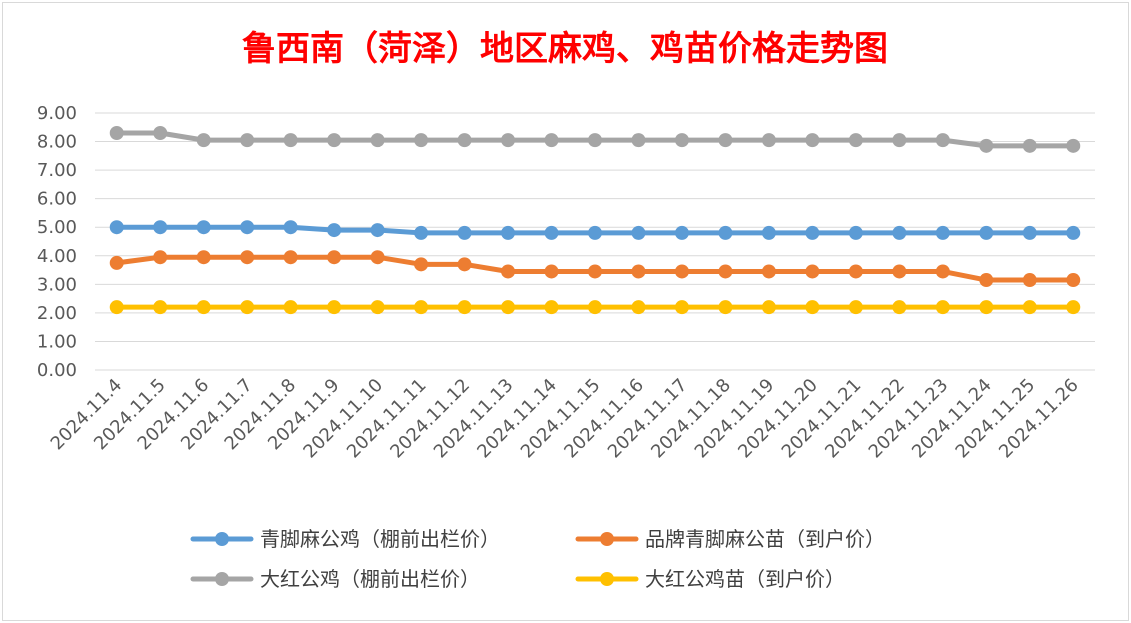 The height and width of the screenshot is (623, 1131). What do you see at coordinates (57, 284) in the screenshot?
I see `y-tick-label: 3.00` at bounding box center [57, 284].